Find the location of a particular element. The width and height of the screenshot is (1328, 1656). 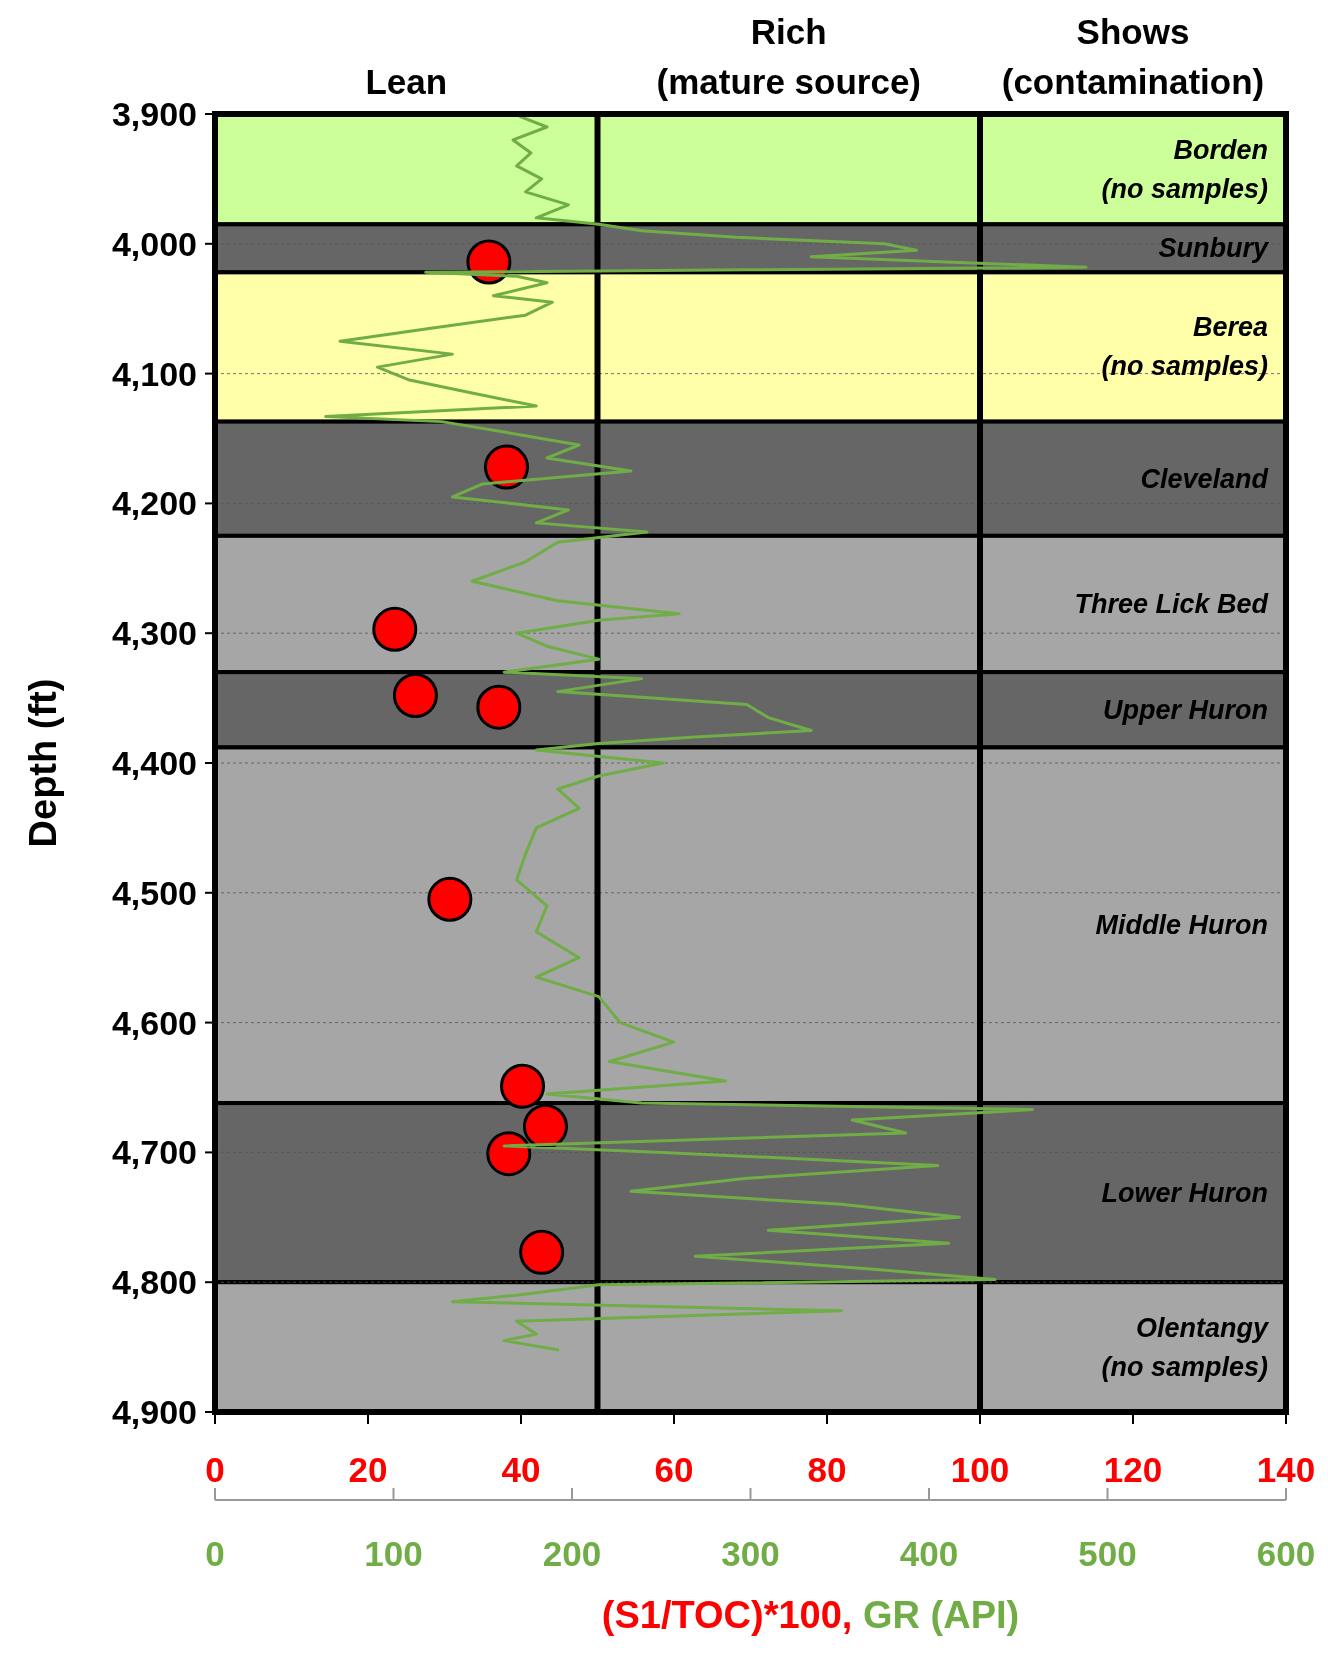

y-tick-label: 4,700 is located at coordinates (154, 1152).